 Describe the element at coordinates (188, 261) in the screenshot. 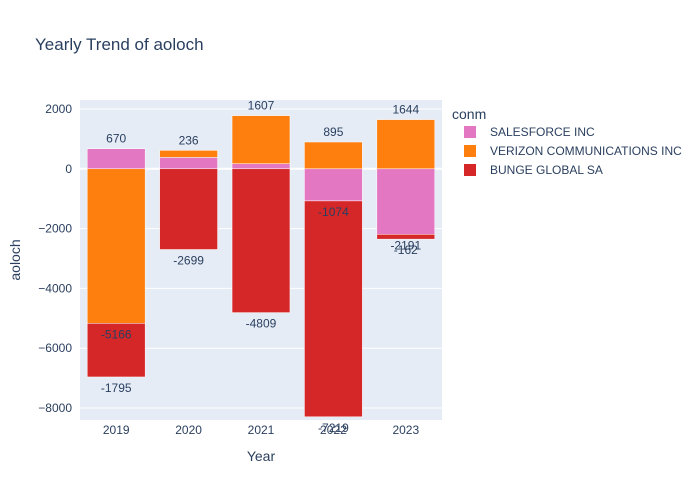

I see `data-label: -2699` at that location.